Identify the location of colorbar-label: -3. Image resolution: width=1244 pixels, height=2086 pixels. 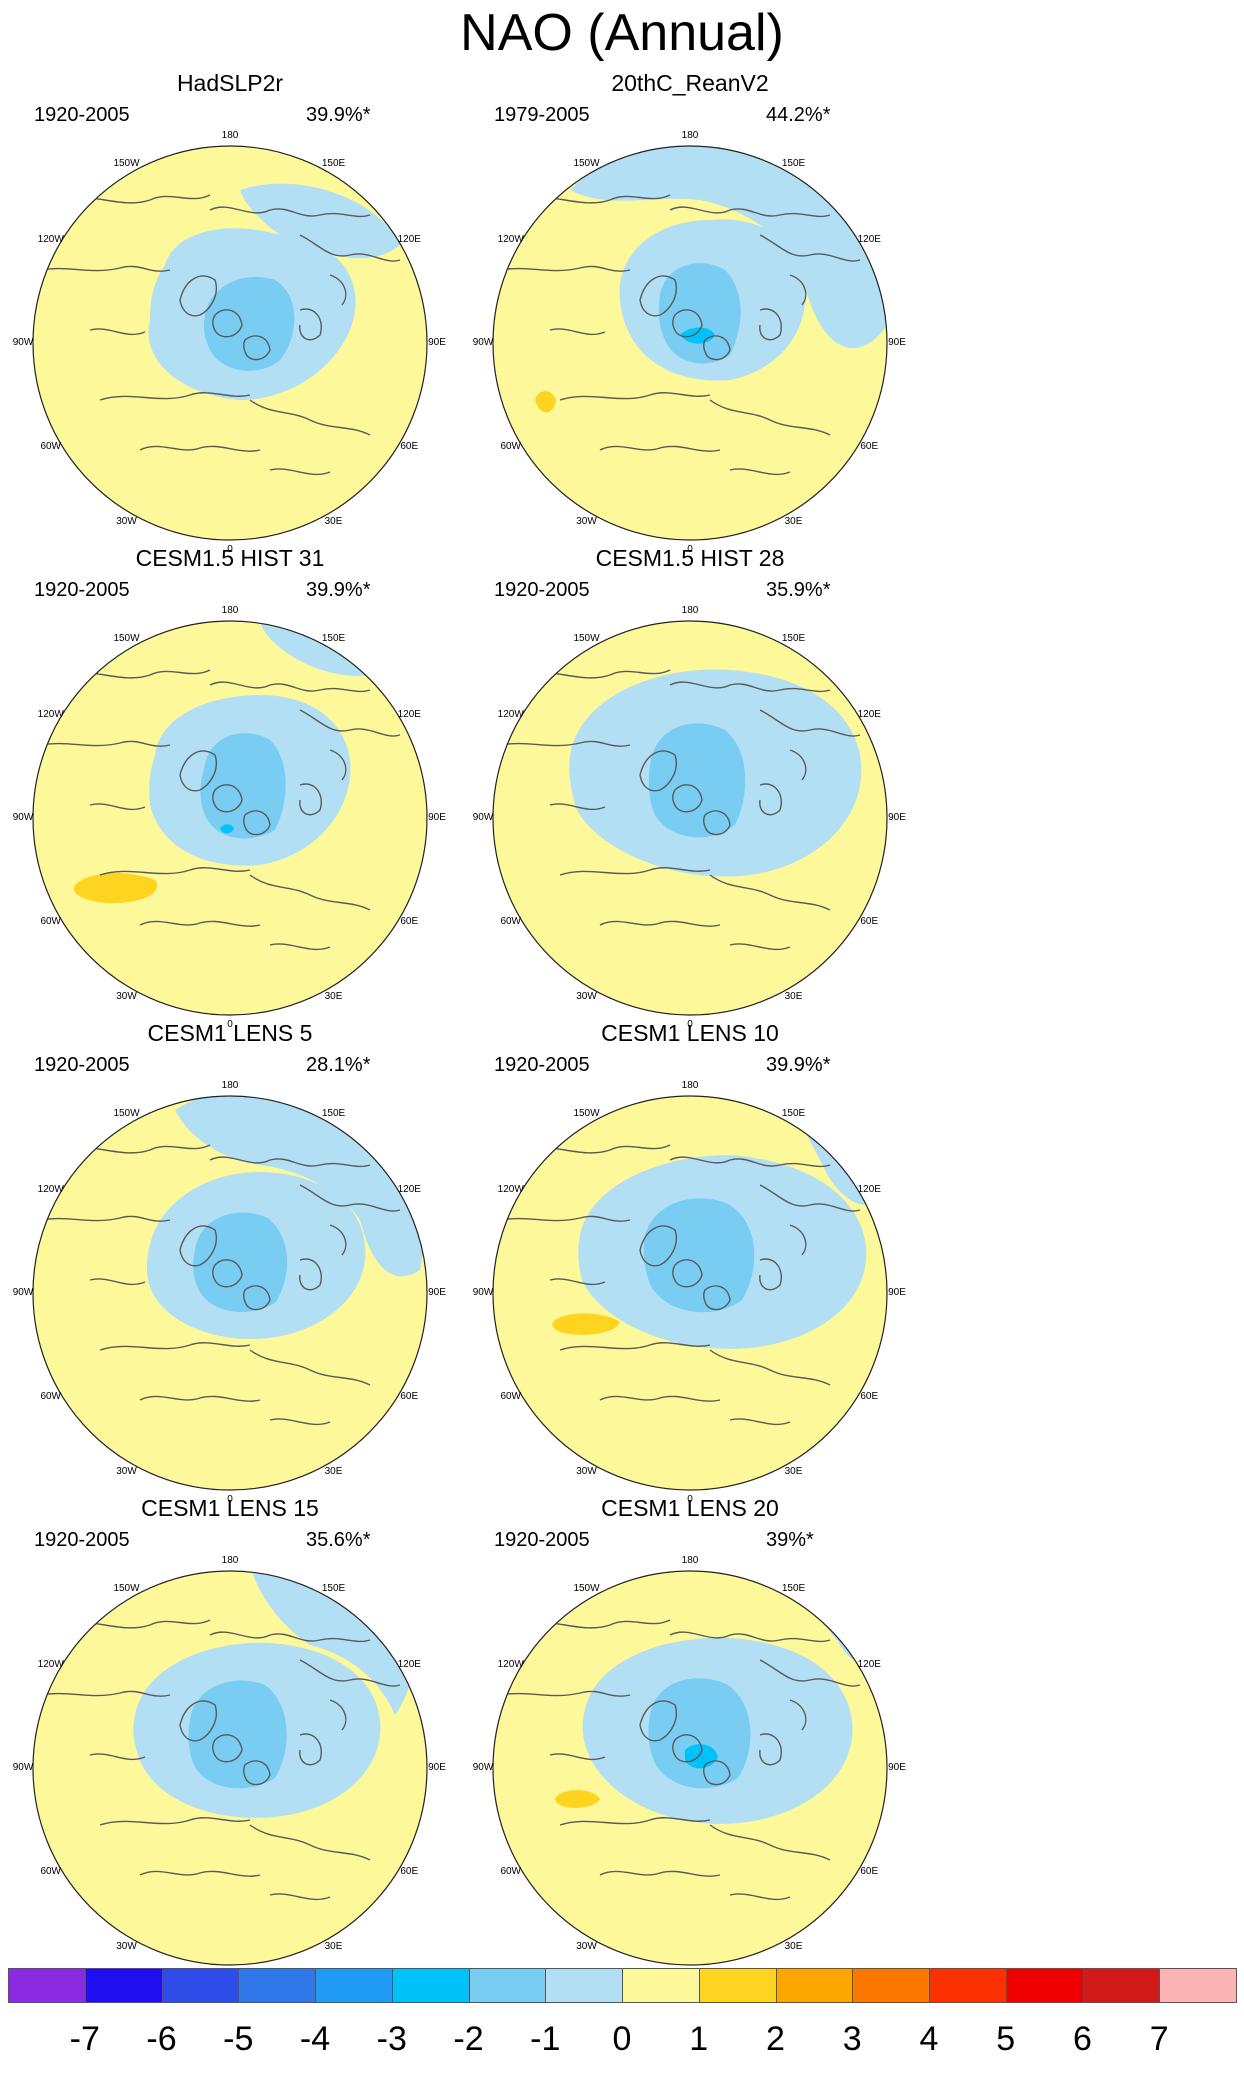
(391, 2039).